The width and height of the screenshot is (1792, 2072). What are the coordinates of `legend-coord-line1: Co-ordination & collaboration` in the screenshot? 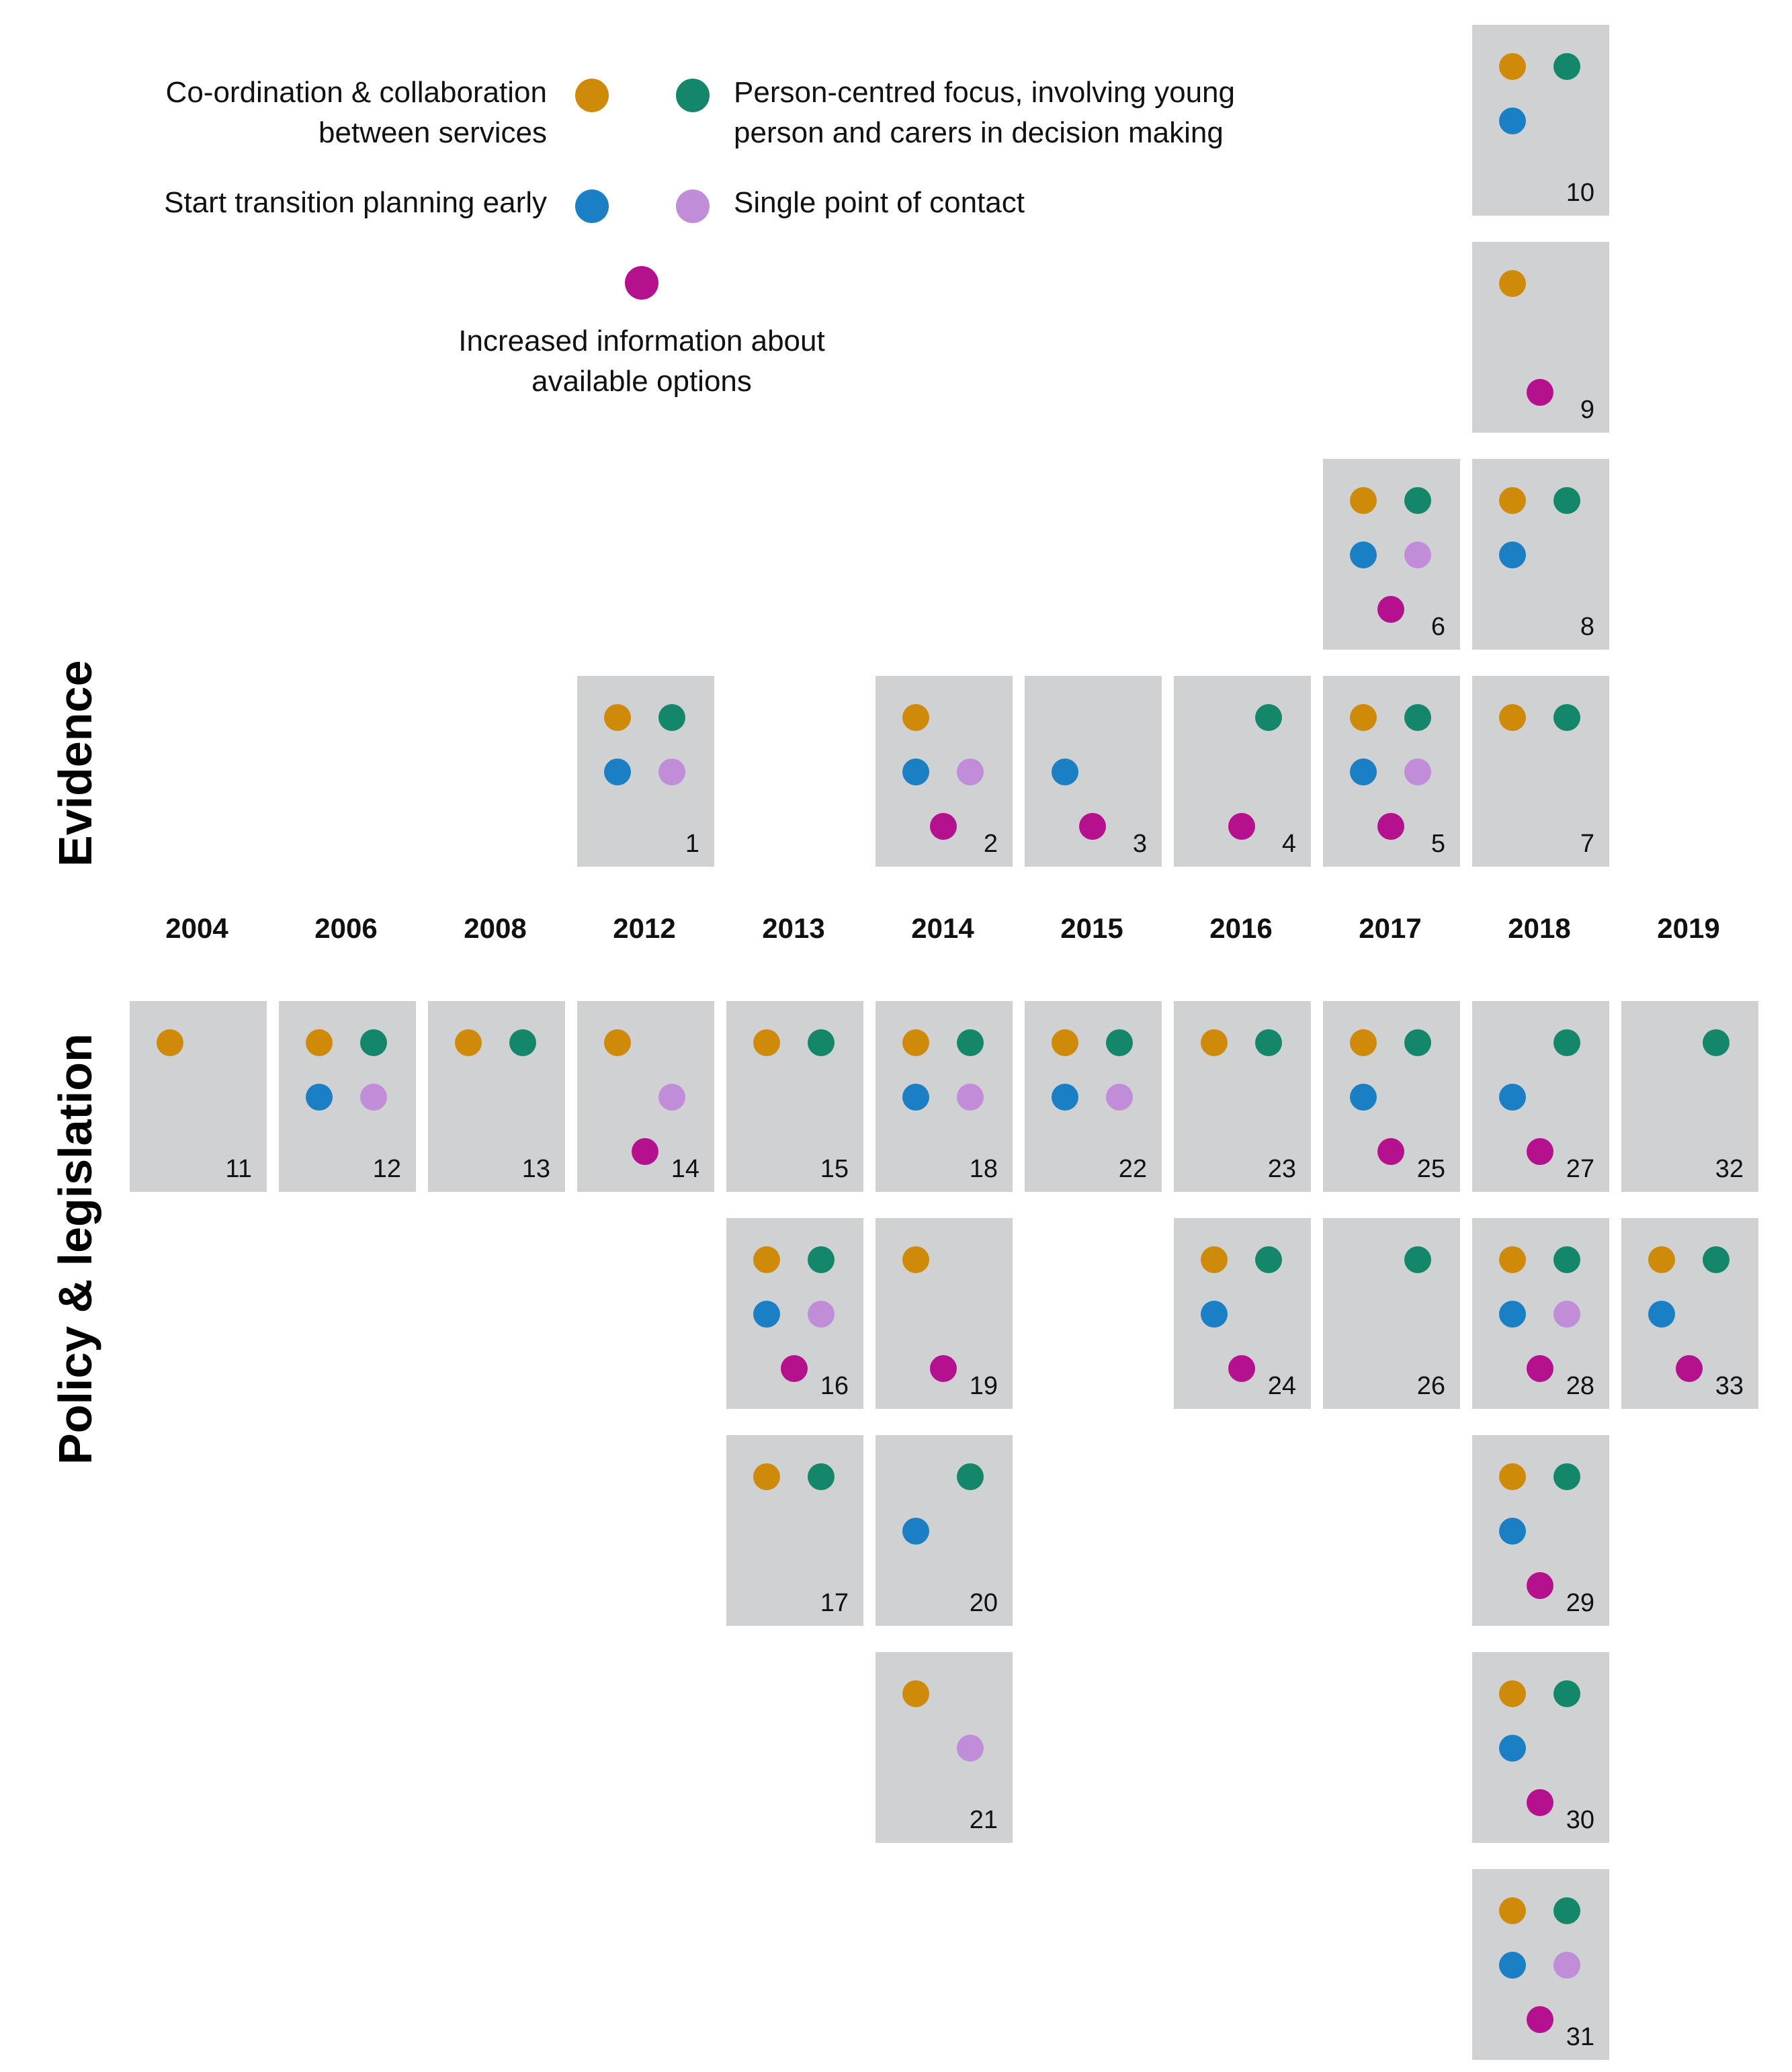 It's located at (356, 92).